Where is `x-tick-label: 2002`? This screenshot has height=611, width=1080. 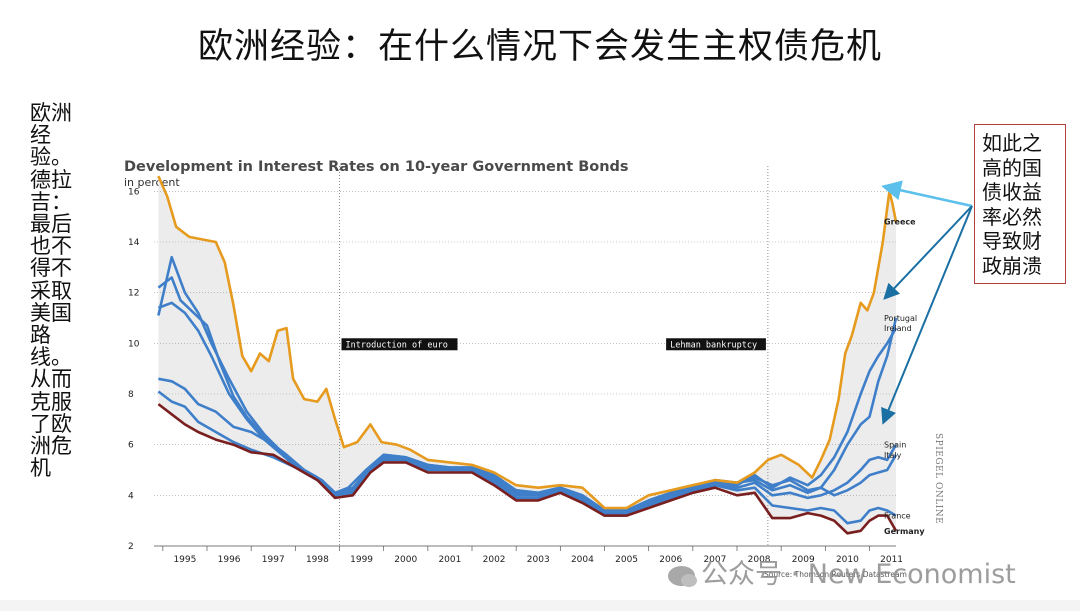
x-tick-label: 2002 is located at coordinates (494, 560).